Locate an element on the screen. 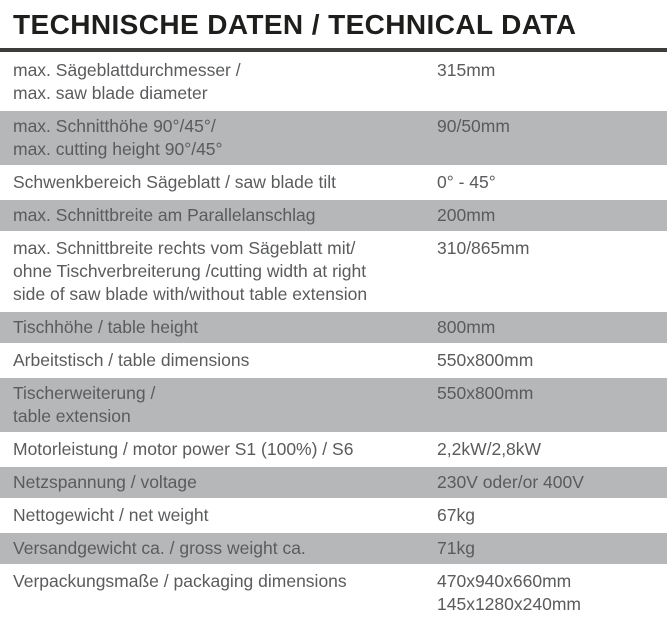 This screenshot has height=620, width=667. row-label: Nettogewicht / net weight is located at coordinates (218, 515).